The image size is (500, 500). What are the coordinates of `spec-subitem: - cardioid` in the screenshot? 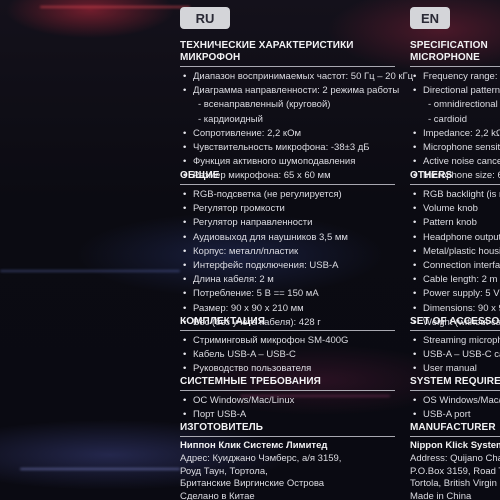 It's located at (448, 119).